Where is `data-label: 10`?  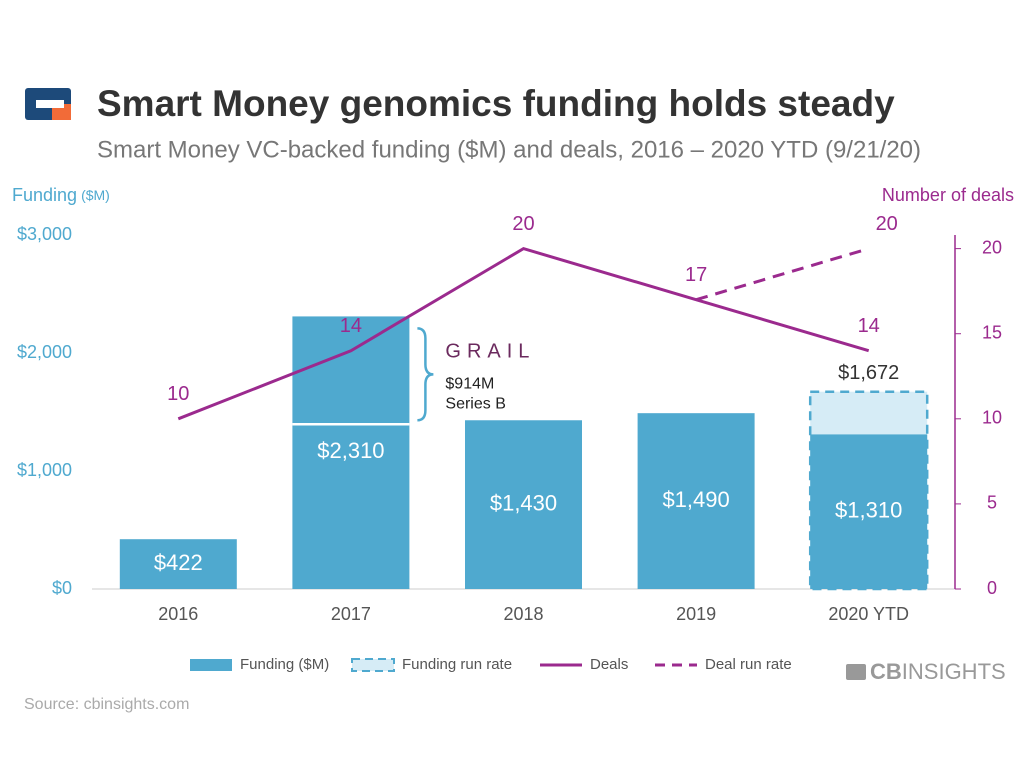
data-label: 10 is located at coordinates (178, 394).